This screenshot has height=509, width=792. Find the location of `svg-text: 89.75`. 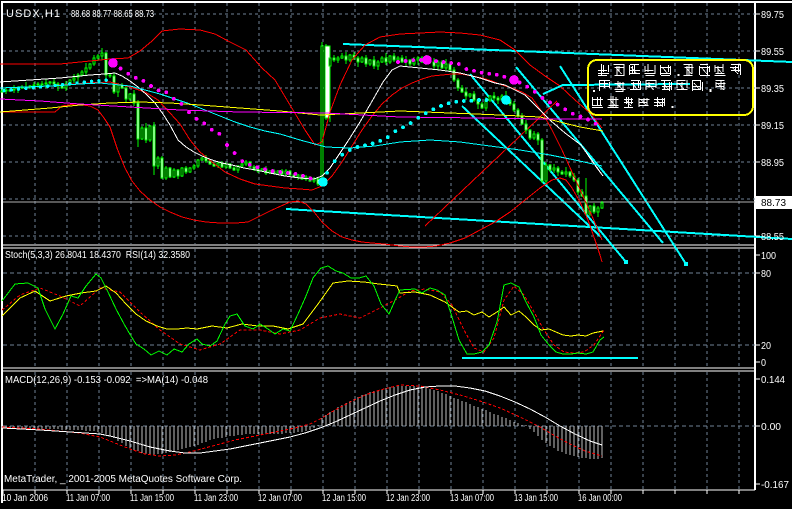

svg-text: 89.75 is located at coordinates (772, 15).